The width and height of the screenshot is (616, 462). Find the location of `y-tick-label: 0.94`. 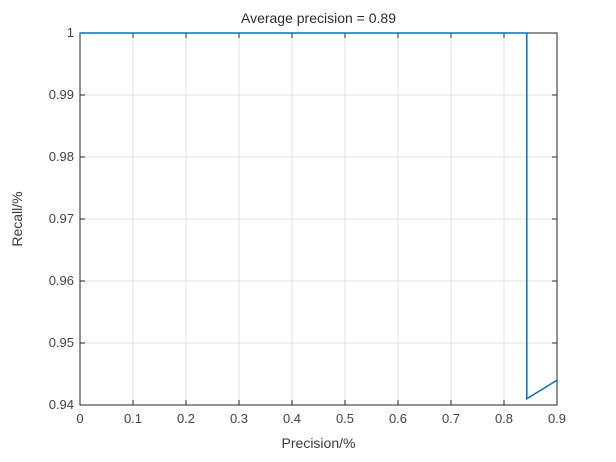

y-tick-label: 0.94 is located at coordinates (61, 404).